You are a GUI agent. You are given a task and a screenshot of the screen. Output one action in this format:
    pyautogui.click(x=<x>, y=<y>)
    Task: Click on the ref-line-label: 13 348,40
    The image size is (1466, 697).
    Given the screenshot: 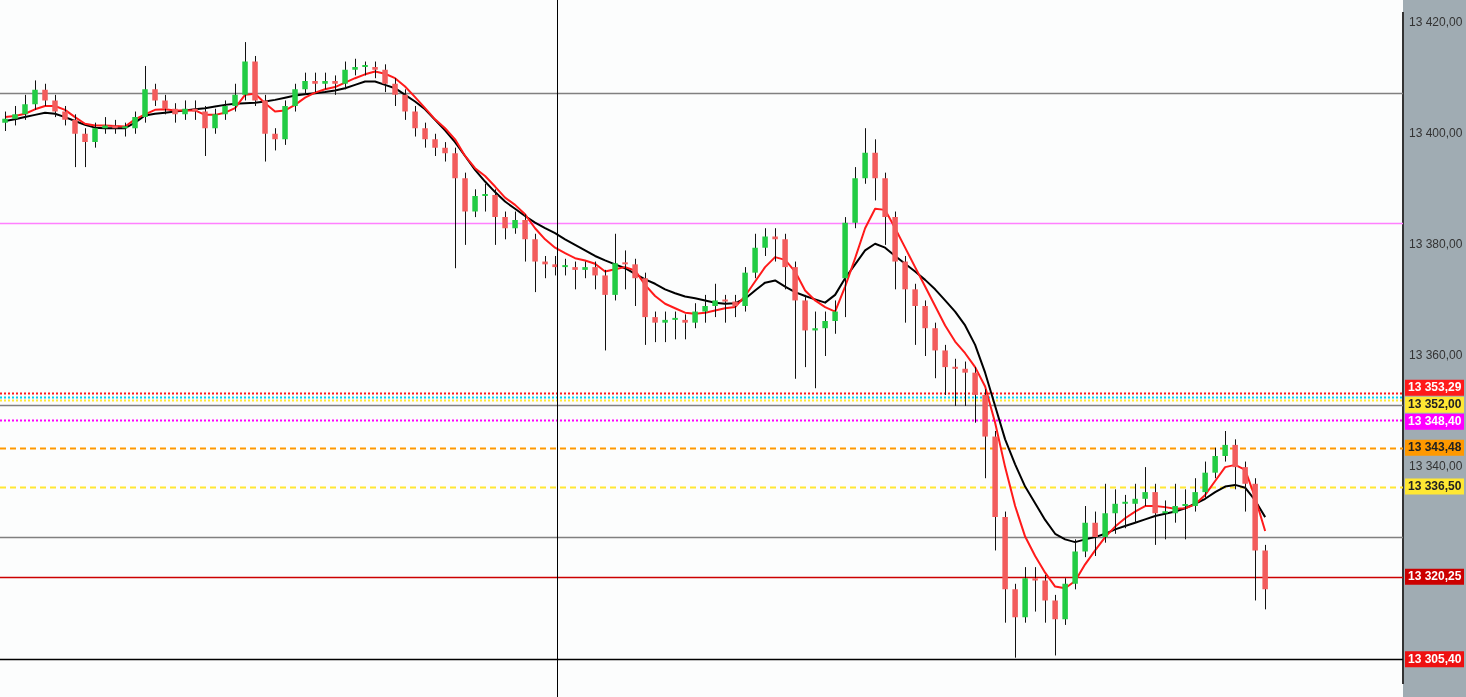 What is the action you would take?
    pyautogui.click(x=1435, y=421)
    